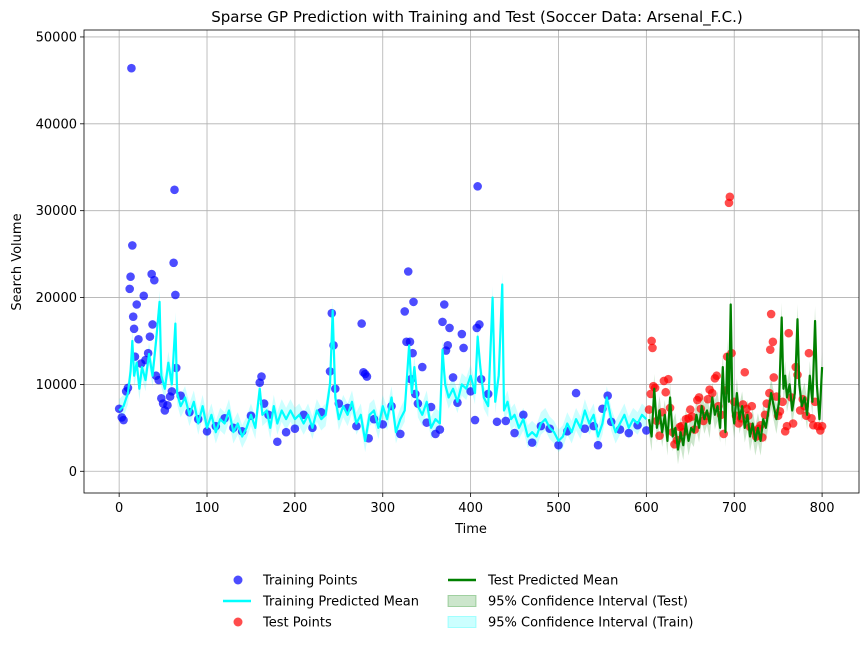 The height and width of the screenshot is (645, 868). What do you see at coordinates (56, 385) in the screenshot?
I see `y-tick-label: 10000` at bounding box center [56, 385].